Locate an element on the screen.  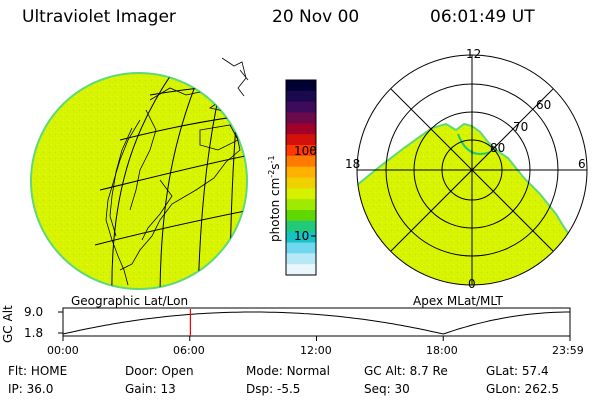
timeline-ylabel: GC Alt is located at coordinates (8, 324).